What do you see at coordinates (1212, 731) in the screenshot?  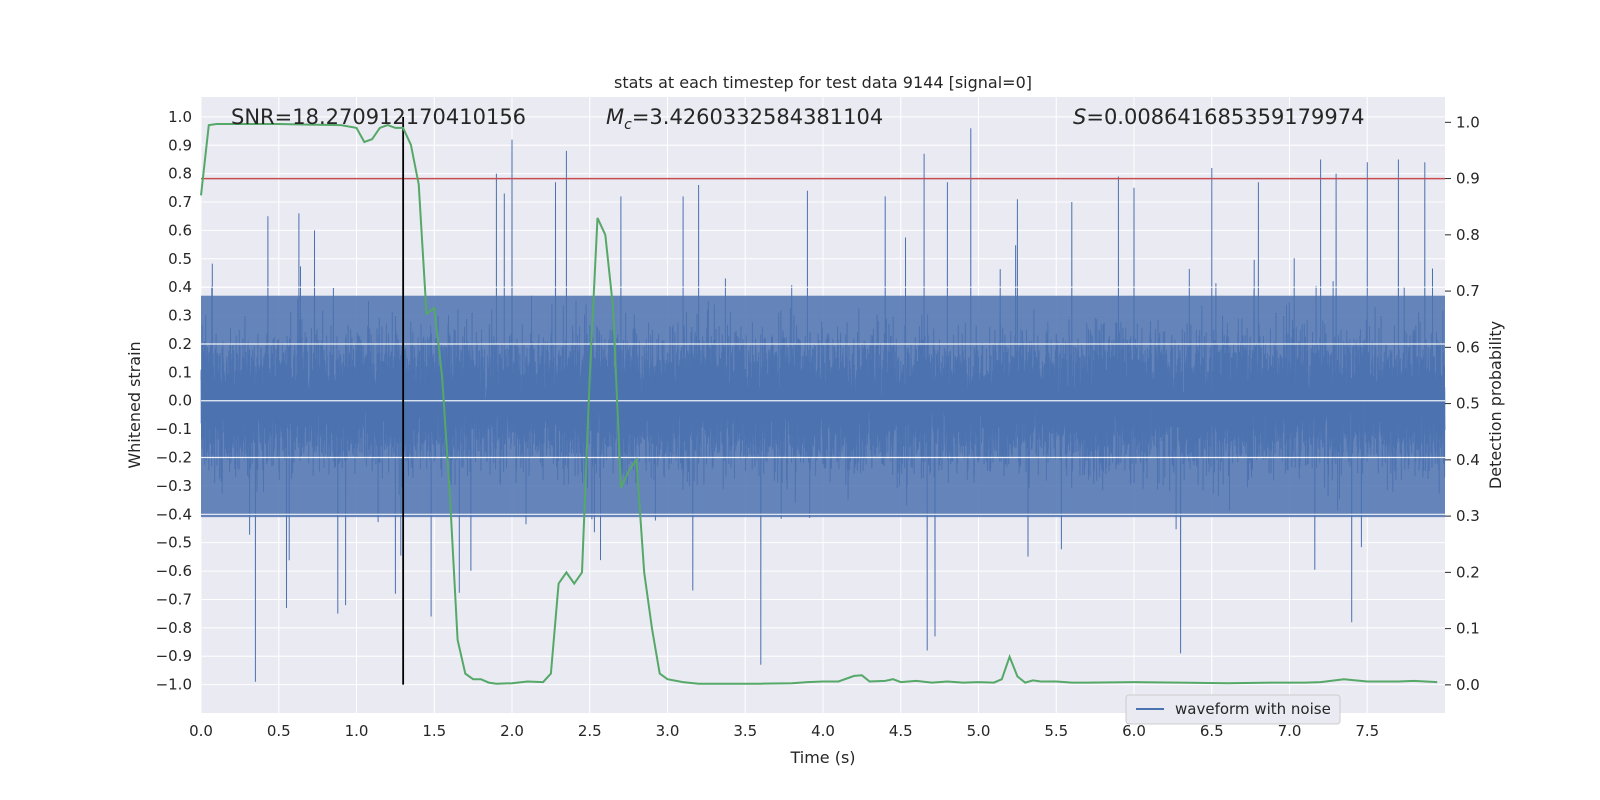 I see `x-tick-label: 6.5` at bounding box center [1212, 731].